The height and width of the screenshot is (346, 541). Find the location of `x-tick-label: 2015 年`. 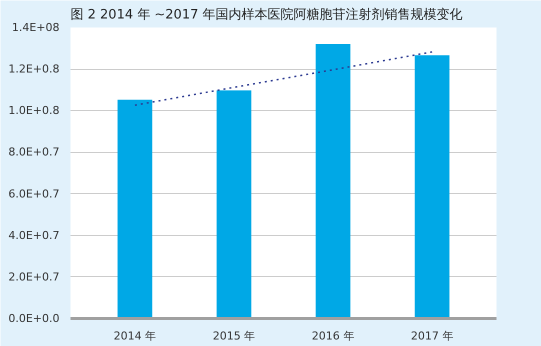

x-tick-label: 2015 年 is located at coordinates (234, 336).